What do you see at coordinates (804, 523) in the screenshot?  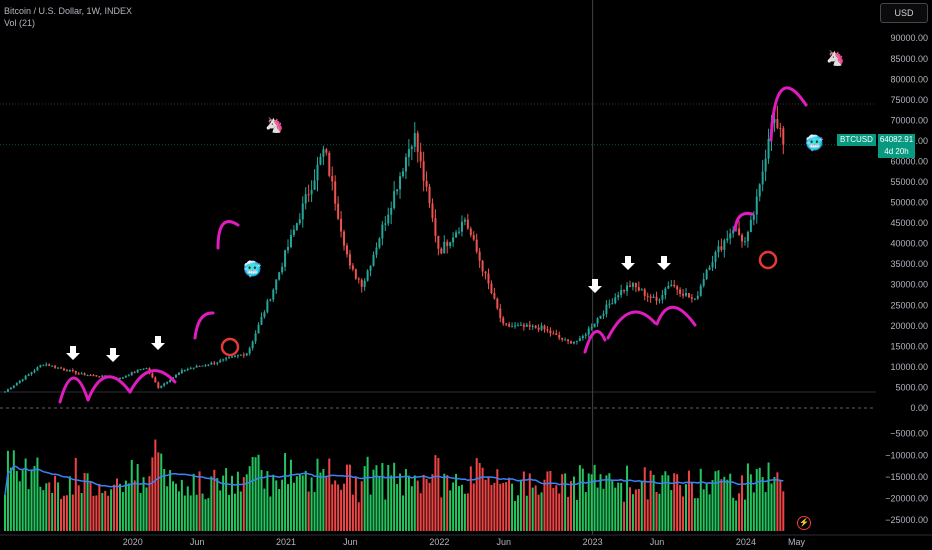 I see `lightning-icon: ⚡` at bounding box center [804, 523].